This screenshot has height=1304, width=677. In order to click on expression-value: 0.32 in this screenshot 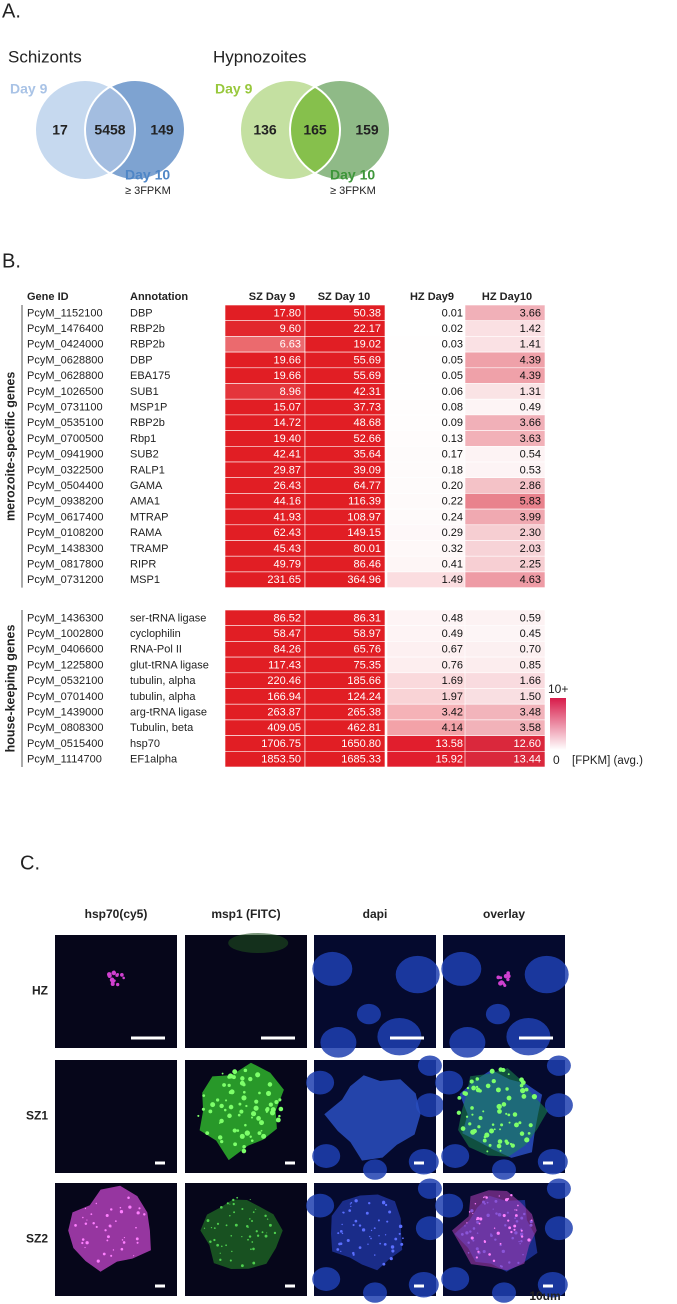, I will do `click(452, 549)`.